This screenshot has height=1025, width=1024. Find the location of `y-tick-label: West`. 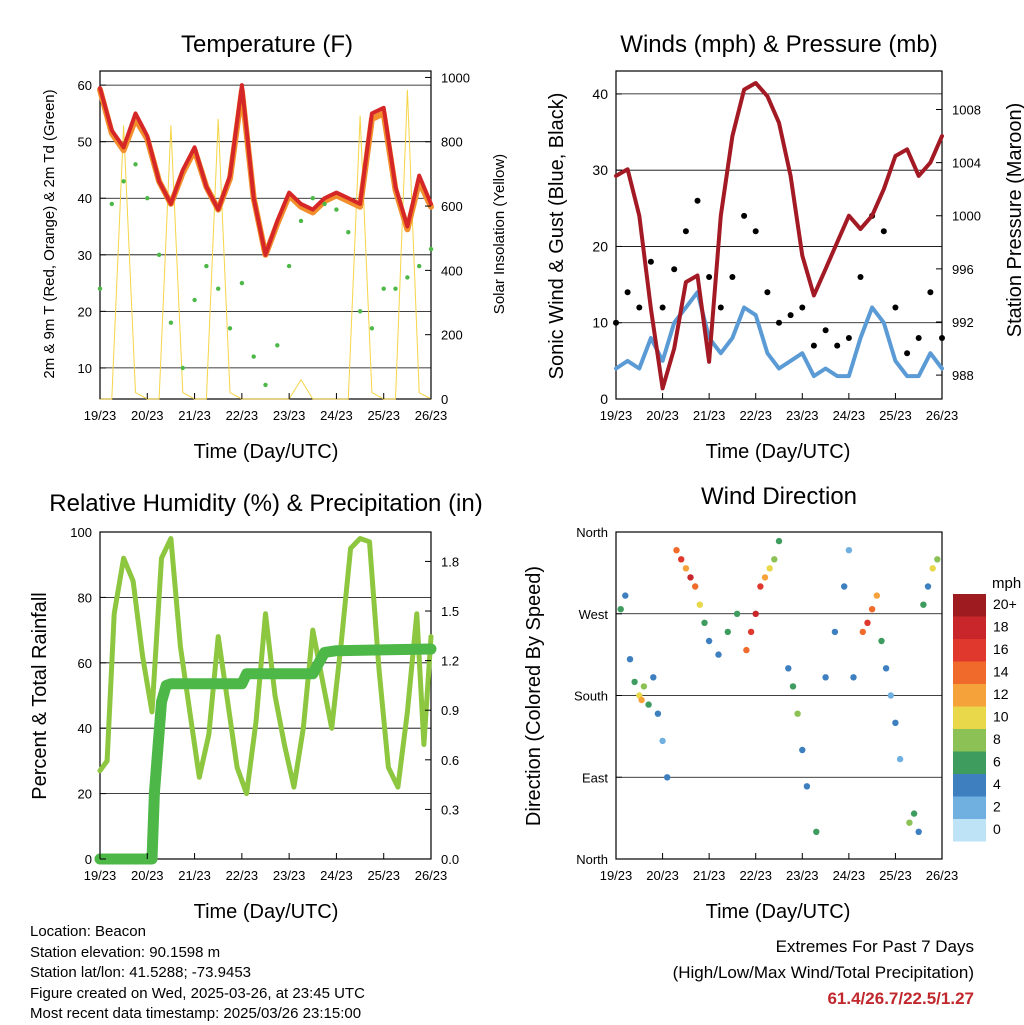

y-tick-label: West is located at coordinates (594, 614).